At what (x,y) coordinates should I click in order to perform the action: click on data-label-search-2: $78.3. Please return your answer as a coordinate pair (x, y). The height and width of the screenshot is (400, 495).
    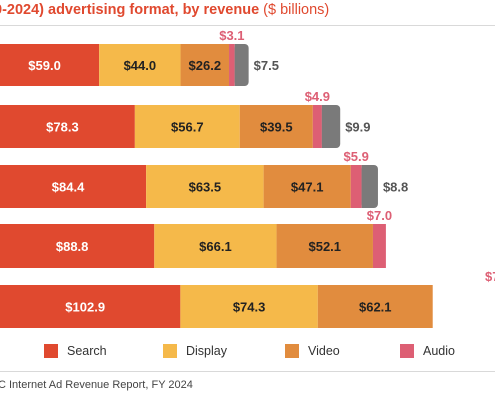
    Looking at the image, I should click on (62, 127).